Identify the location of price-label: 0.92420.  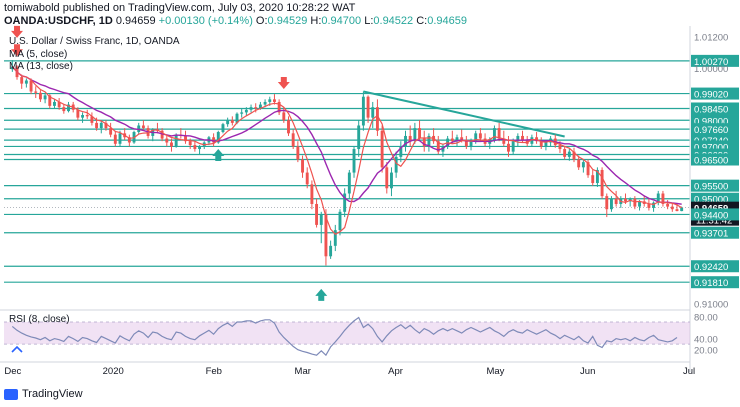
(711, 267).